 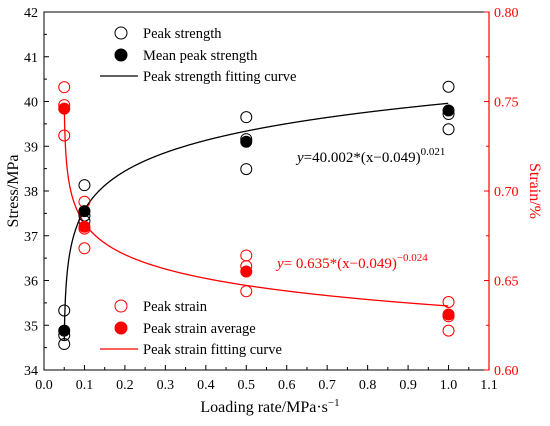 I want to click on strain-fit-equation: y= 0.635*(x−0.049)−0.024, so click(x=351, y=262).